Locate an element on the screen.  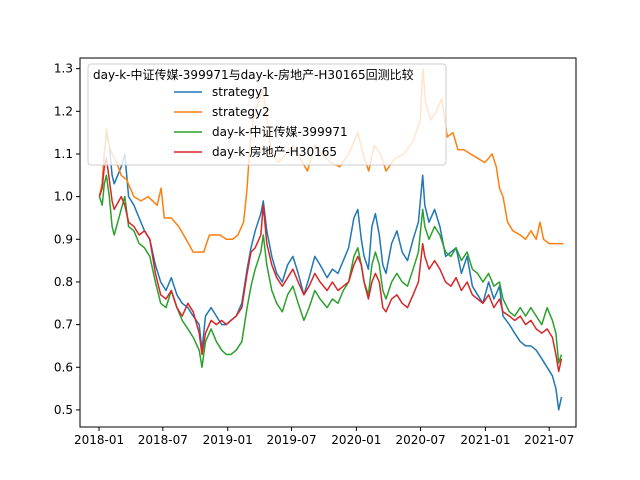
x-tick-label: 2018-07 is located at coordinates (163, 440).